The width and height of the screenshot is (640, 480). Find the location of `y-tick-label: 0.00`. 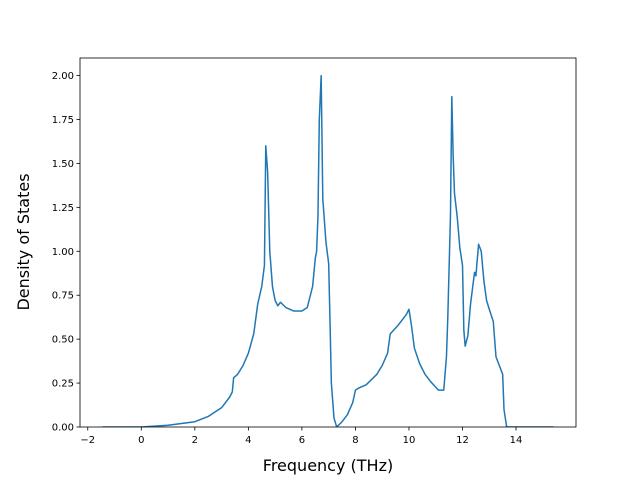

y-tick-label: 0.00 is located at coordinates (63, 428).